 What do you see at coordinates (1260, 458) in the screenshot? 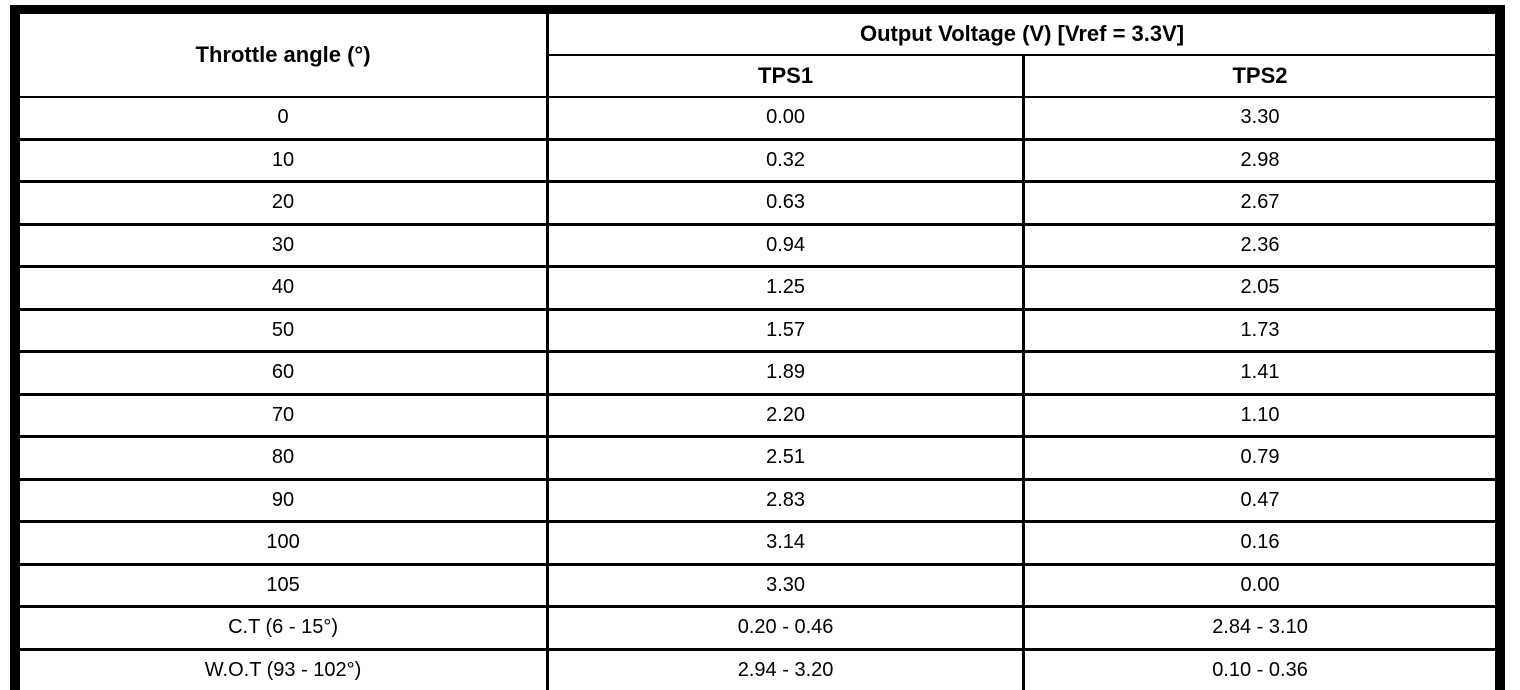
I see `tps2-voltage-cell: 0.79` at bounding box center [1260, 458].